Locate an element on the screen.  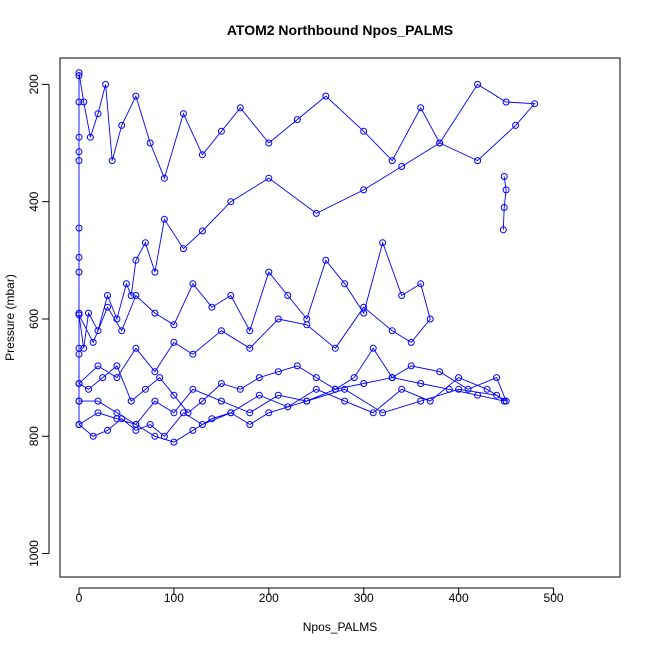
x-tick-label: 0 is located at coordinates (79, 598).